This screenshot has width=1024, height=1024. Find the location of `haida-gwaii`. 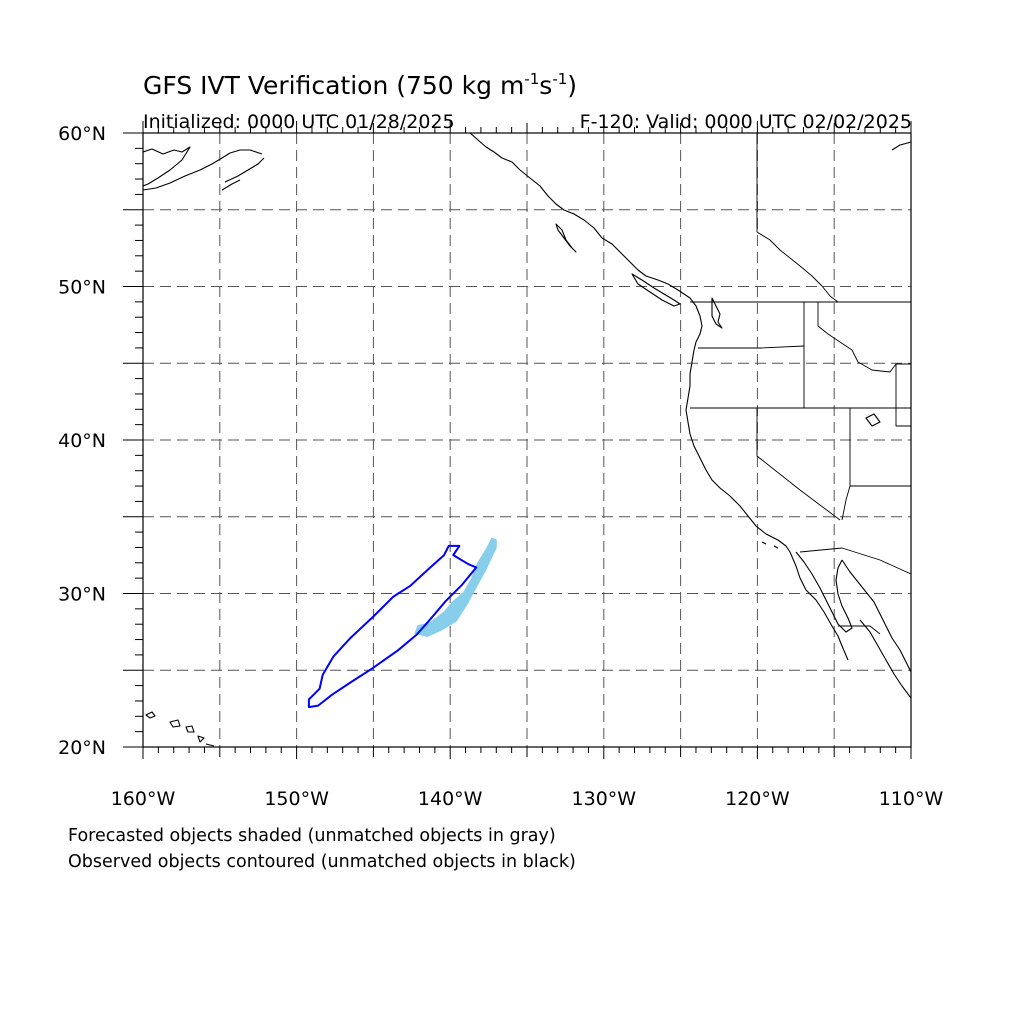

haida-gwaii is located at coordinates (566, 238).